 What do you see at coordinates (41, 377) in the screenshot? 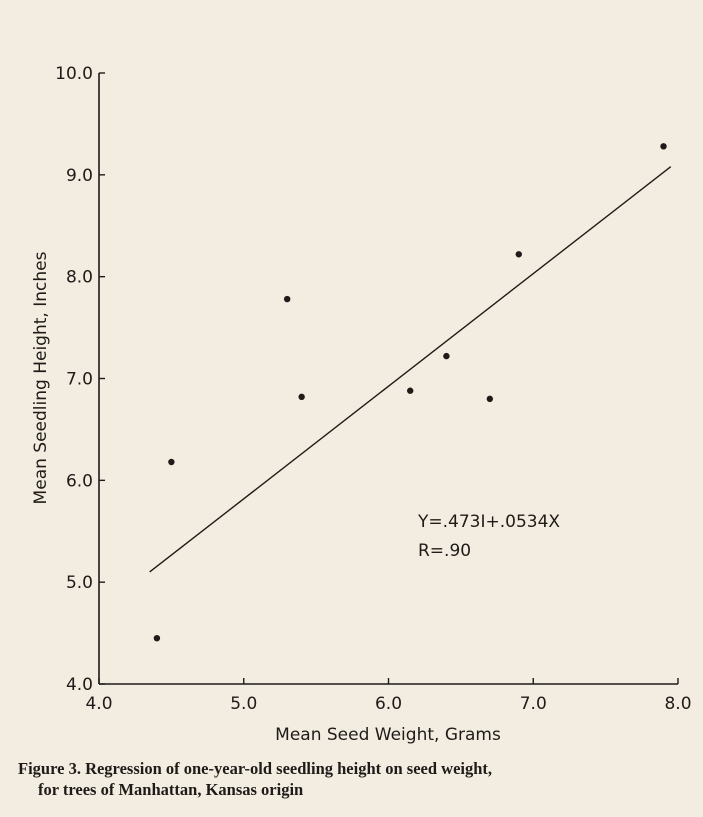
I see `y-axis-title: Mean Seedling Height, Inches` at bounding box center [41, 377].